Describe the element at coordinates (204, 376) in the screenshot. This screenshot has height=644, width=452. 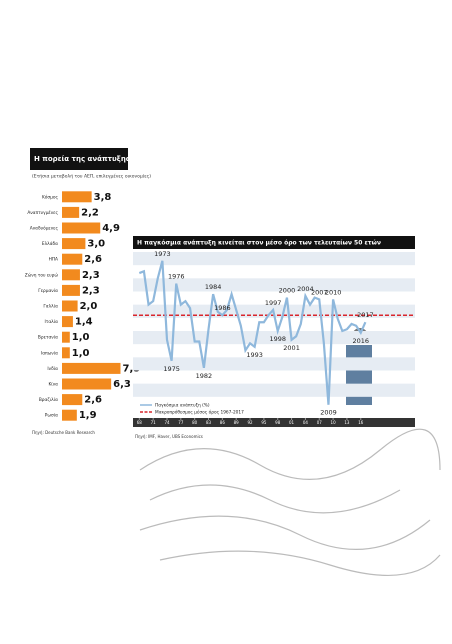
I see `year-annotation: 1982` at that location.